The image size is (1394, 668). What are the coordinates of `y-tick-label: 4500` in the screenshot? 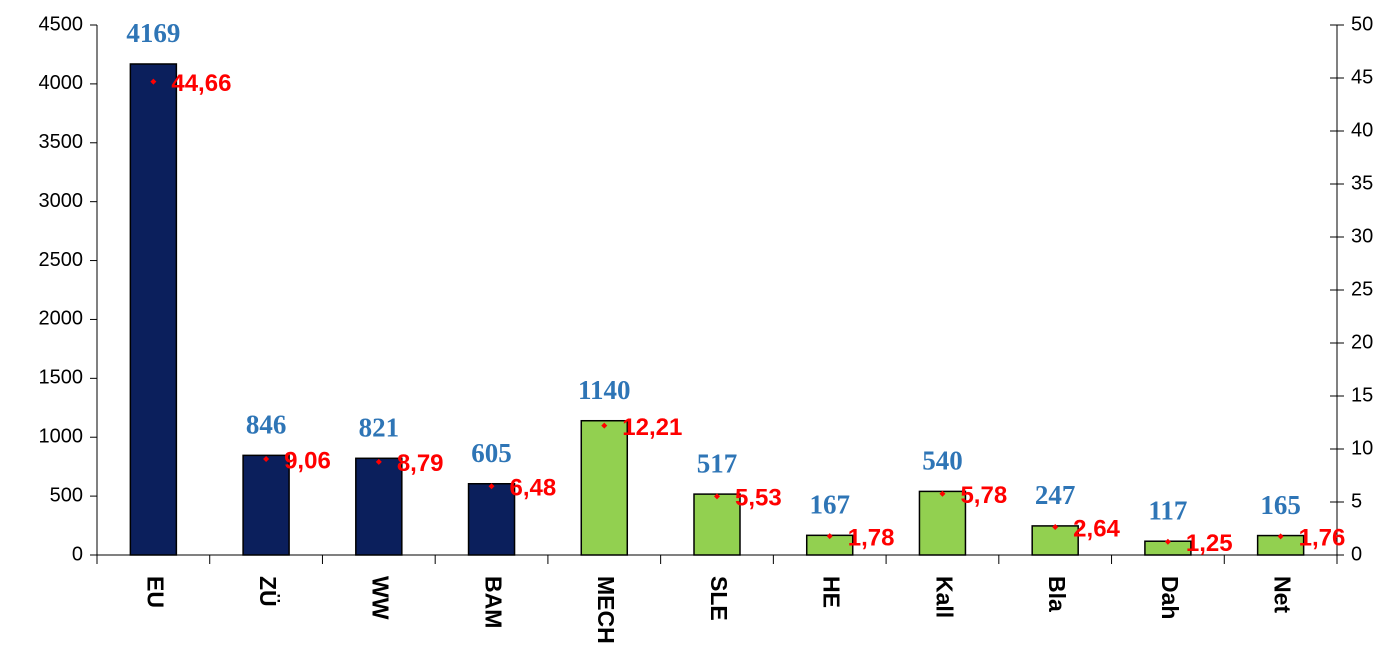 It's located at (61, 24).